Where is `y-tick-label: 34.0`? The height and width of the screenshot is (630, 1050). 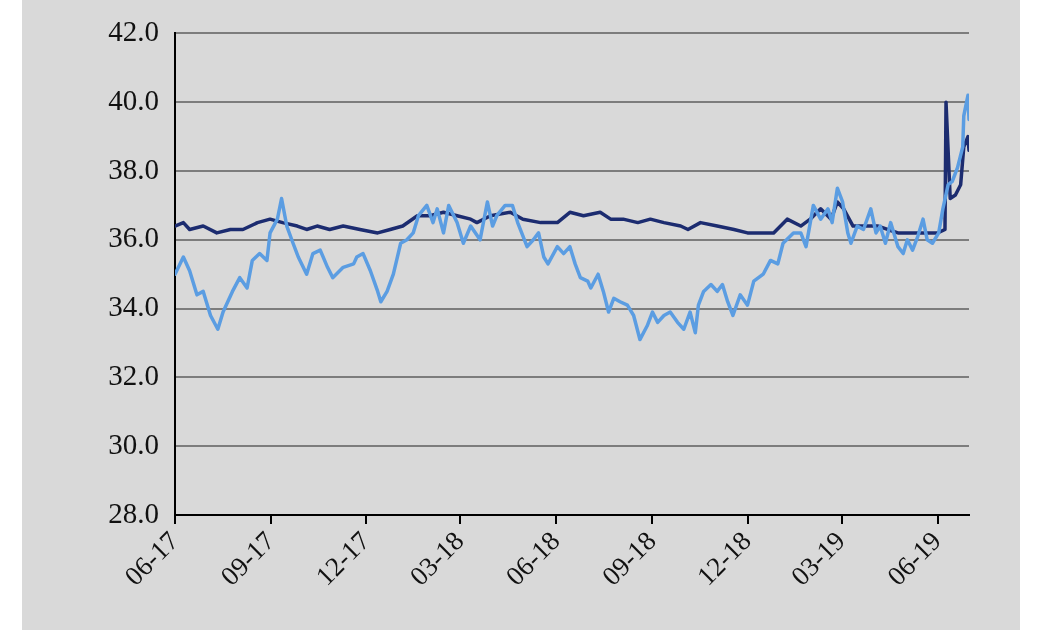 y-tick-label: 34.0 is located at coordinates (133, 306).